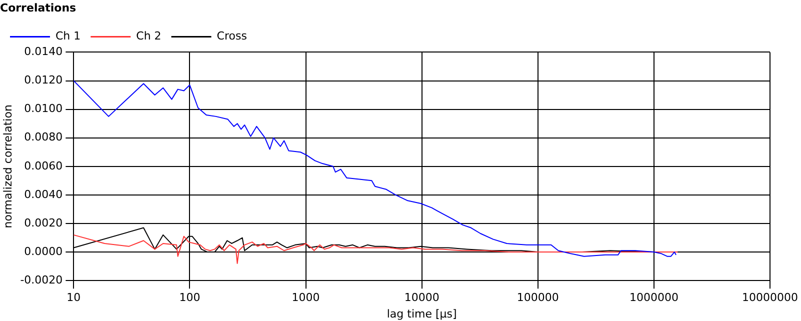 Image resolution: width=801 pixels, height=321 pixels. Describe the element at coordinates (68, 36) in the screenshot. I see `legend-label: Ch 1` at that location.